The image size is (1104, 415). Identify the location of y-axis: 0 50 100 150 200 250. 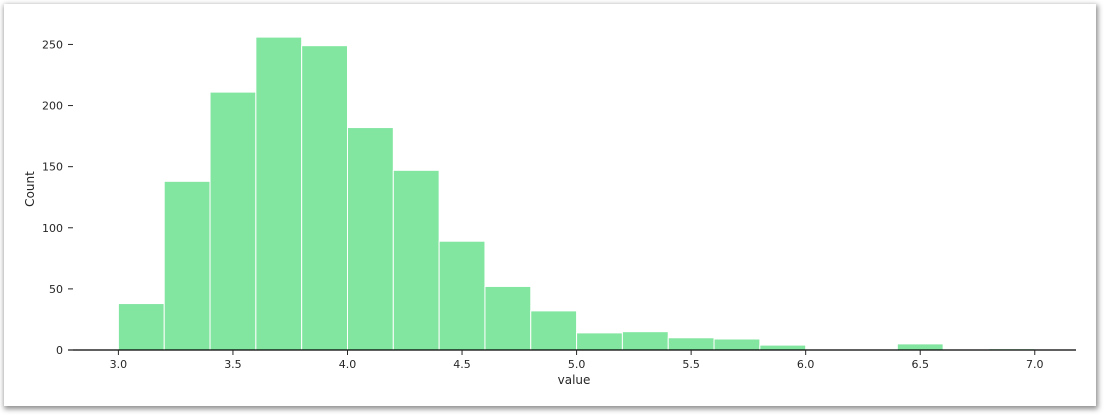
(57, 197).